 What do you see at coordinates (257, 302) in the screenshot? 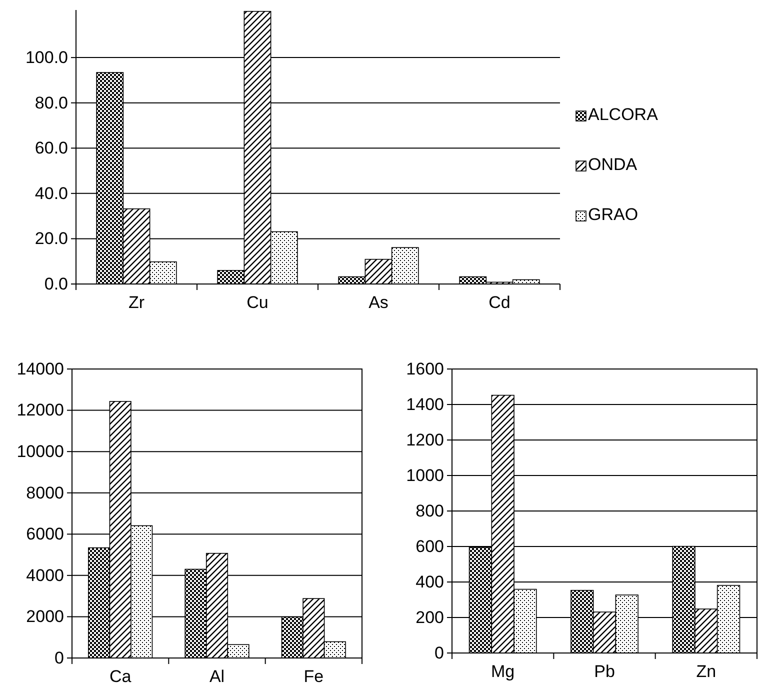
I see `x-tick-label: Cu` at bounding box center [257, 302].